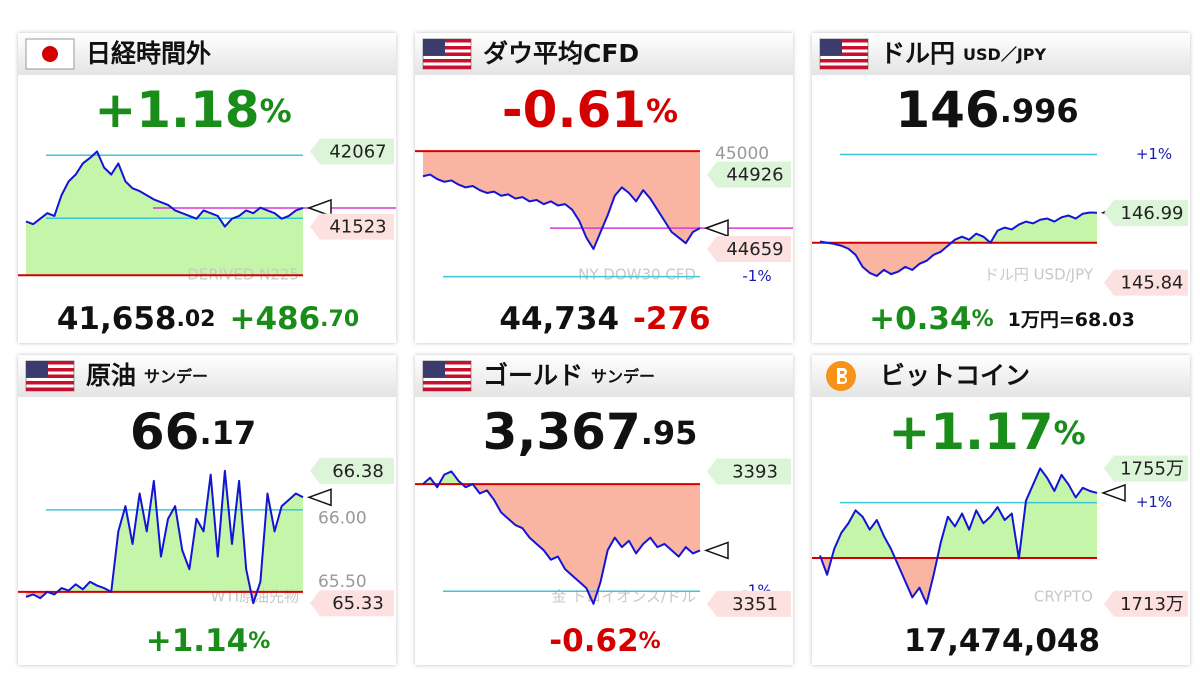 Image resolution: width=1200 pixels, height=698 pixels. Describe the element at coordinates (1152, 468) in the screenshot. I see `price-tag-label: 1755万` at that location.